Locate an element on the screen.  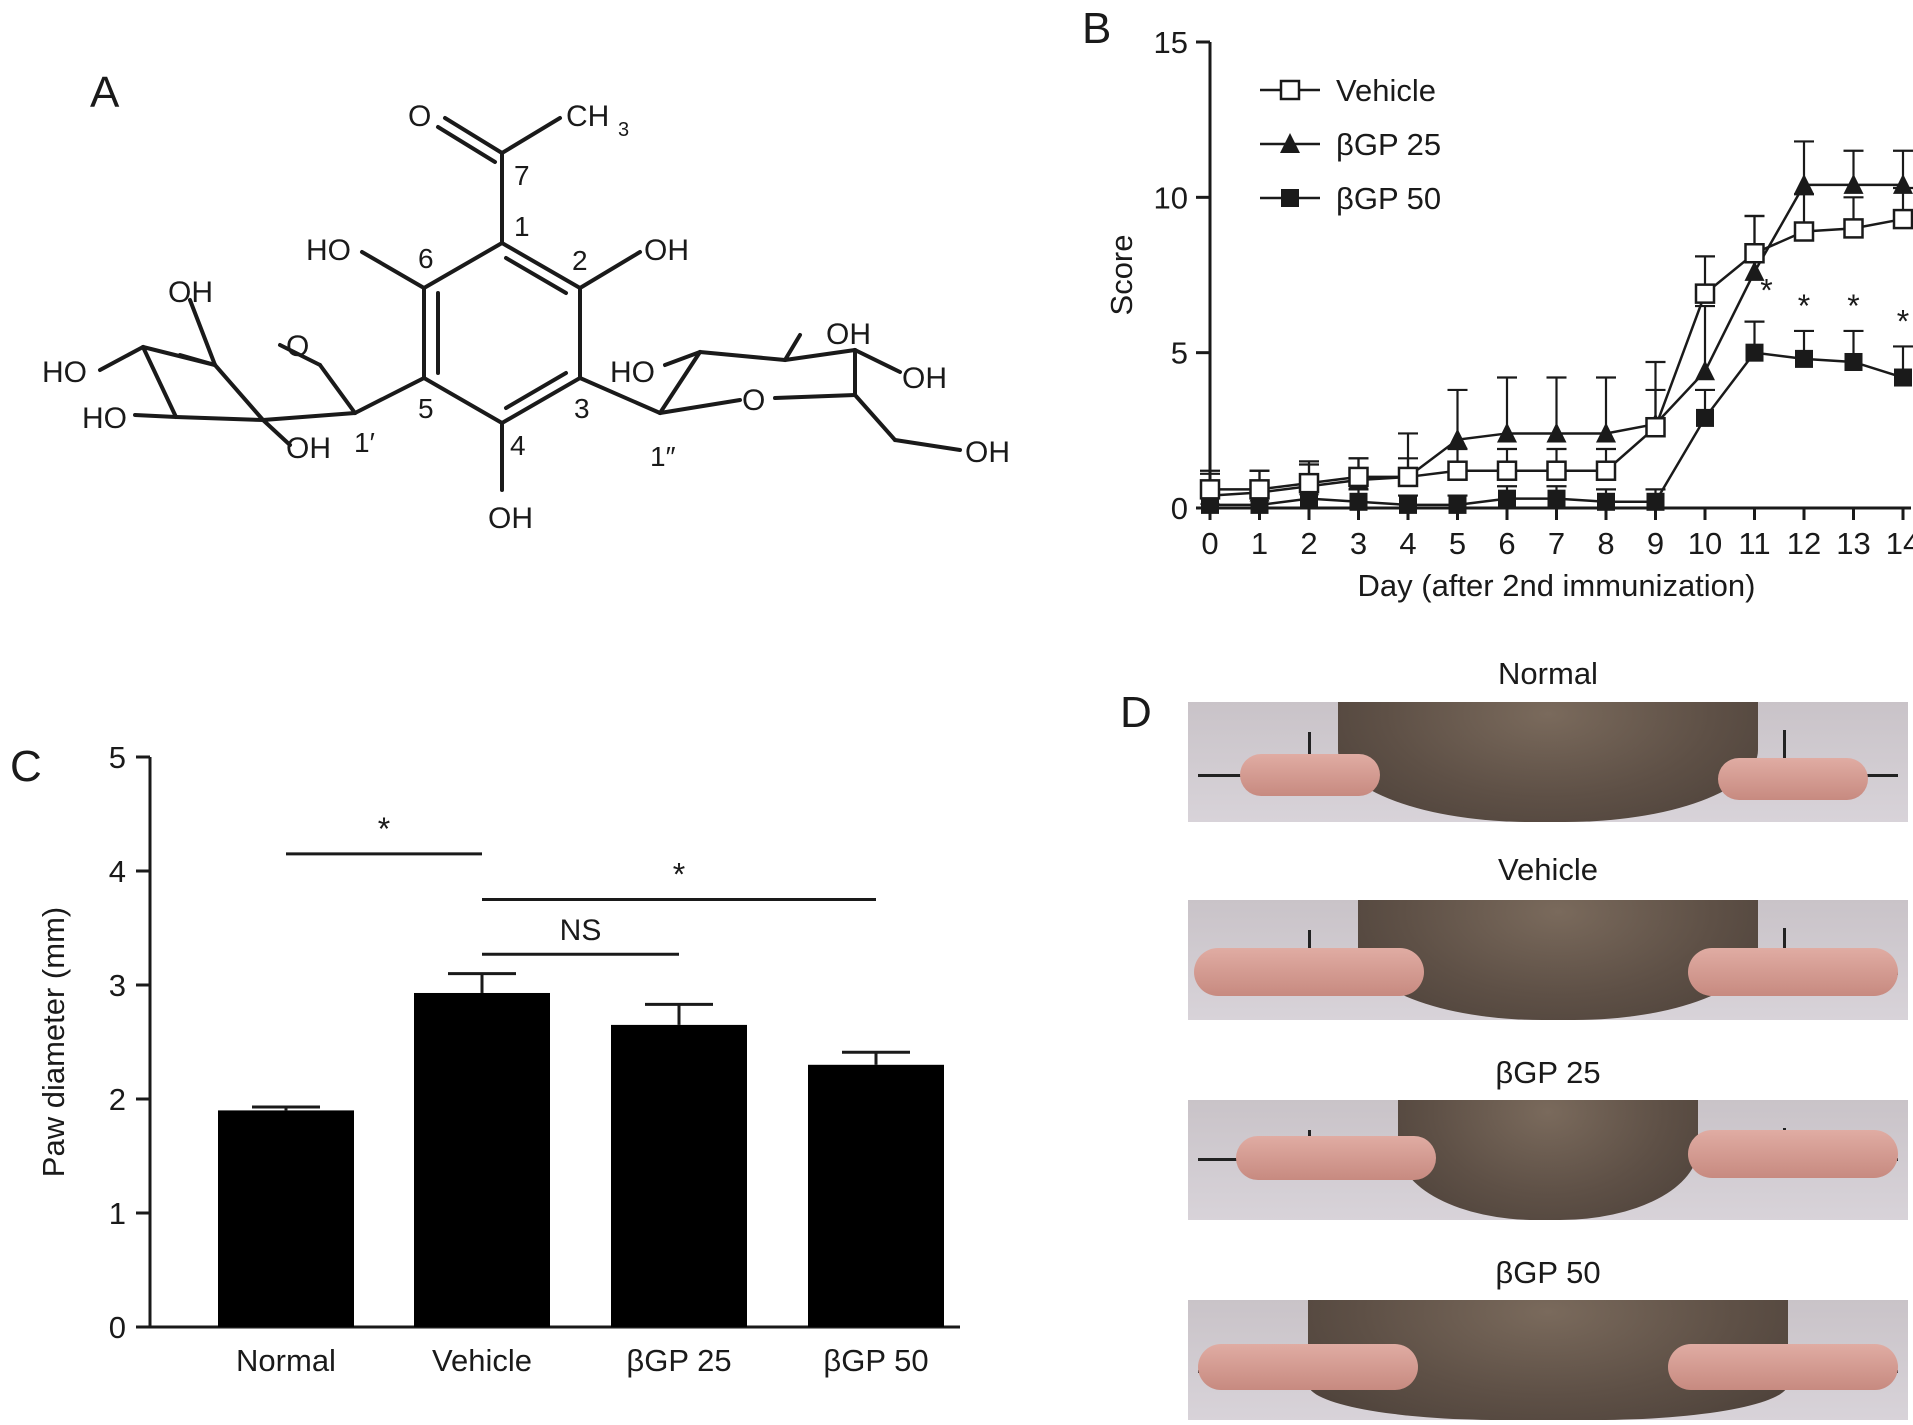
atom-num-1pp: 1″ is located at coordinates (663, 456).